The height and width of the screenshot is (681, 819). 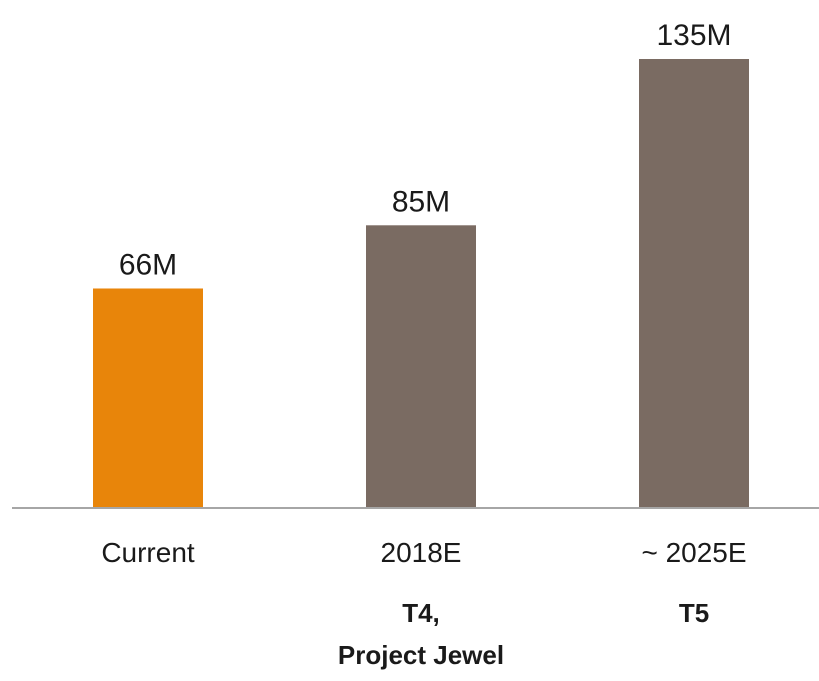 What do you see at coordinates (694, 613) in the screenshot?
I see `sublabel-2-0: T5` at bounding box center [694, 613].